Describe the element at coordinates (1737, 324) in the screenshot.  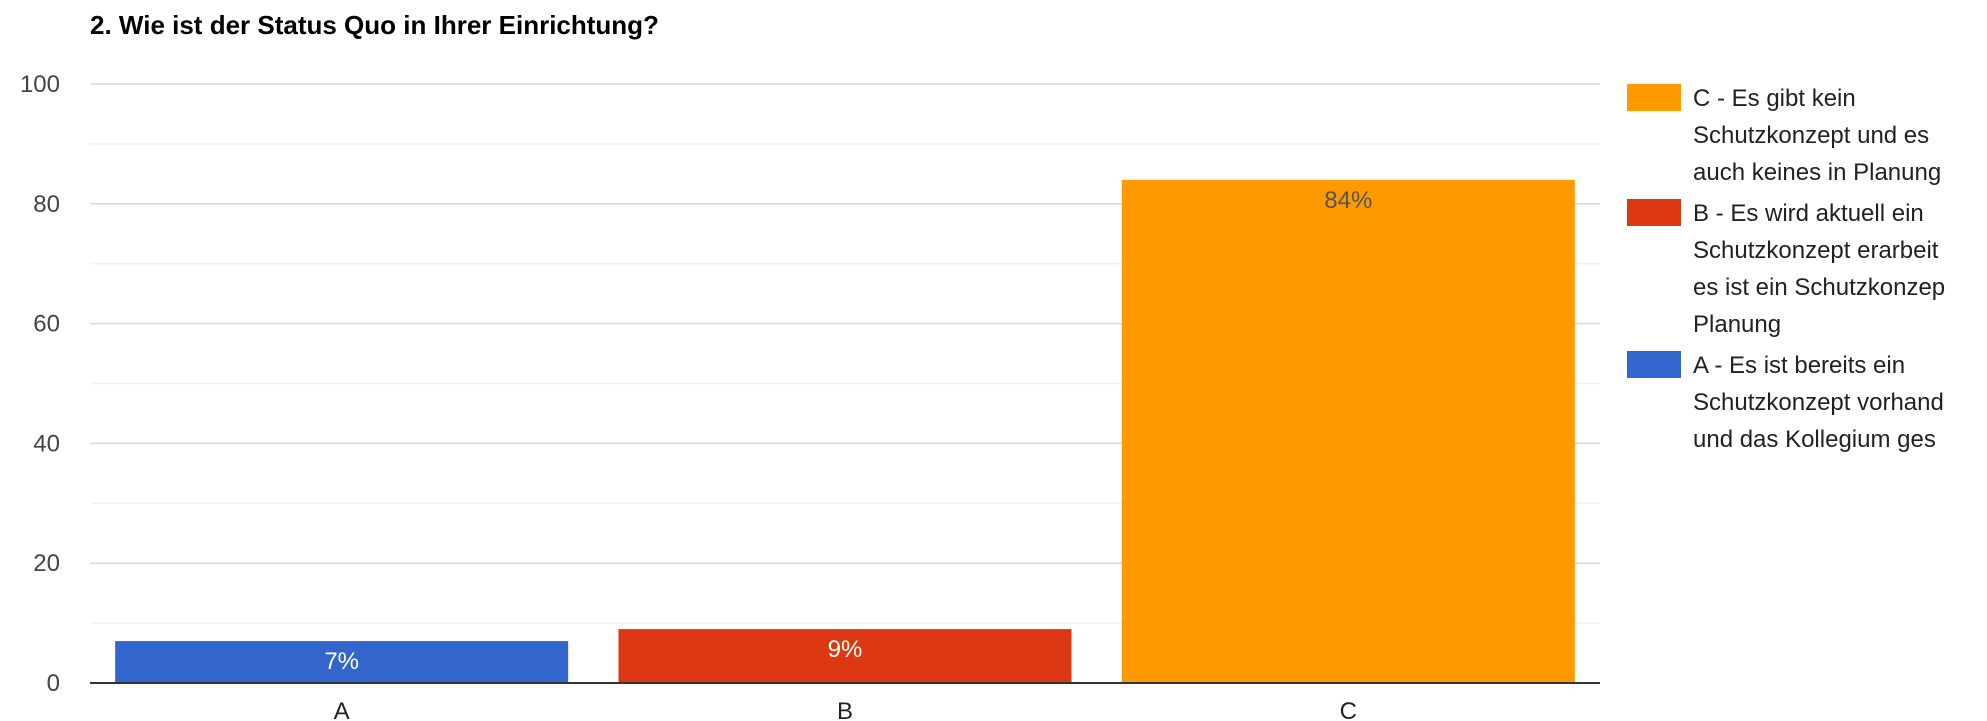
I see `legend-label-b: Planung` at that location.